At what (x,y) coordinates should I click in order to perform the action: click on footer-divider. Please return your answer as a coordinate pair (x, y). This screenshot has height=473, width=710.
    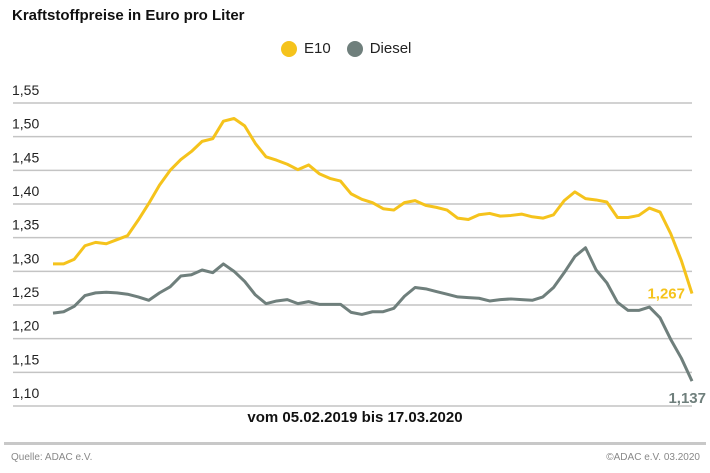
    Looking at the image, I should click on (355, 443).